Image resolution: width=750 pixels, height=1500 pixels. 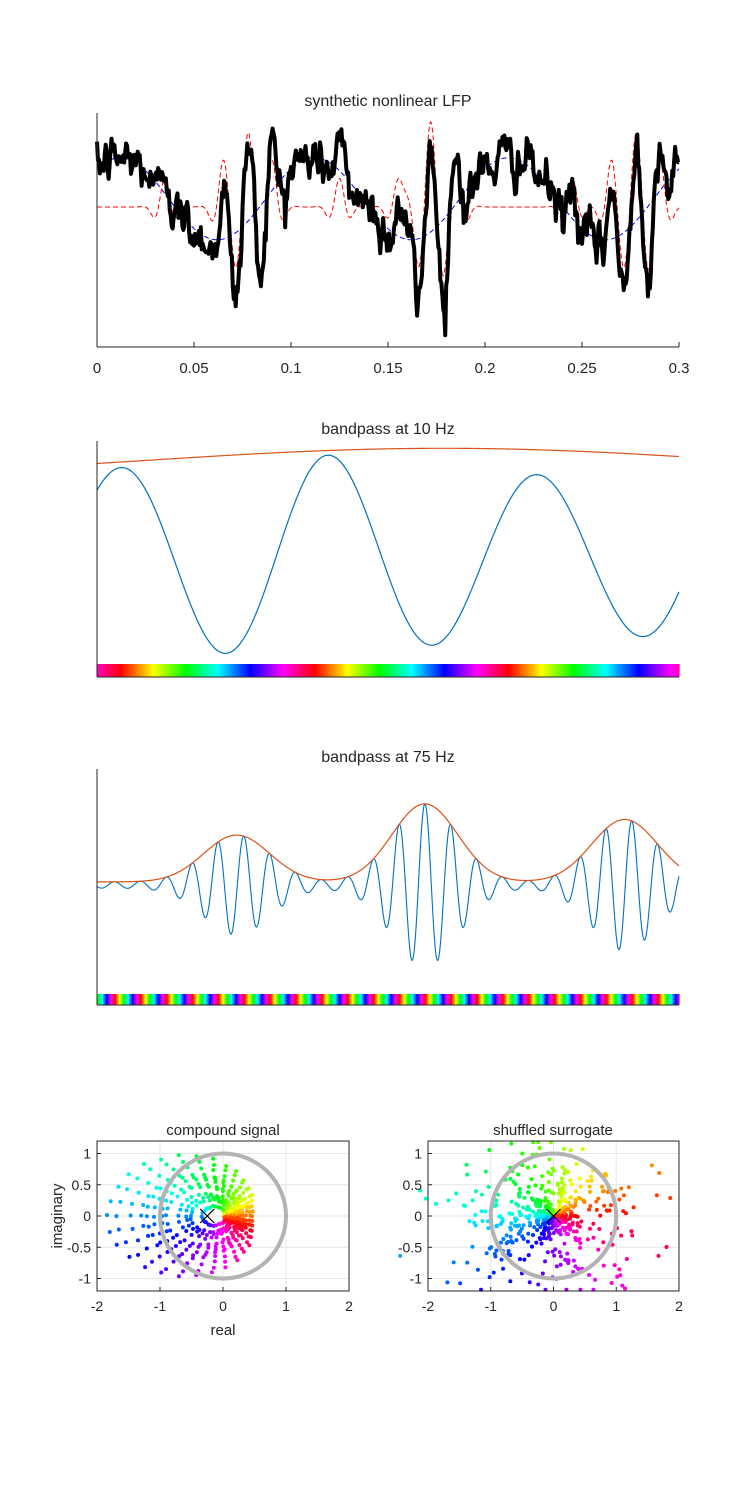 I want to click on shuffled-surrogate-x-tick-label: -1, so click(x=491, y=1306).